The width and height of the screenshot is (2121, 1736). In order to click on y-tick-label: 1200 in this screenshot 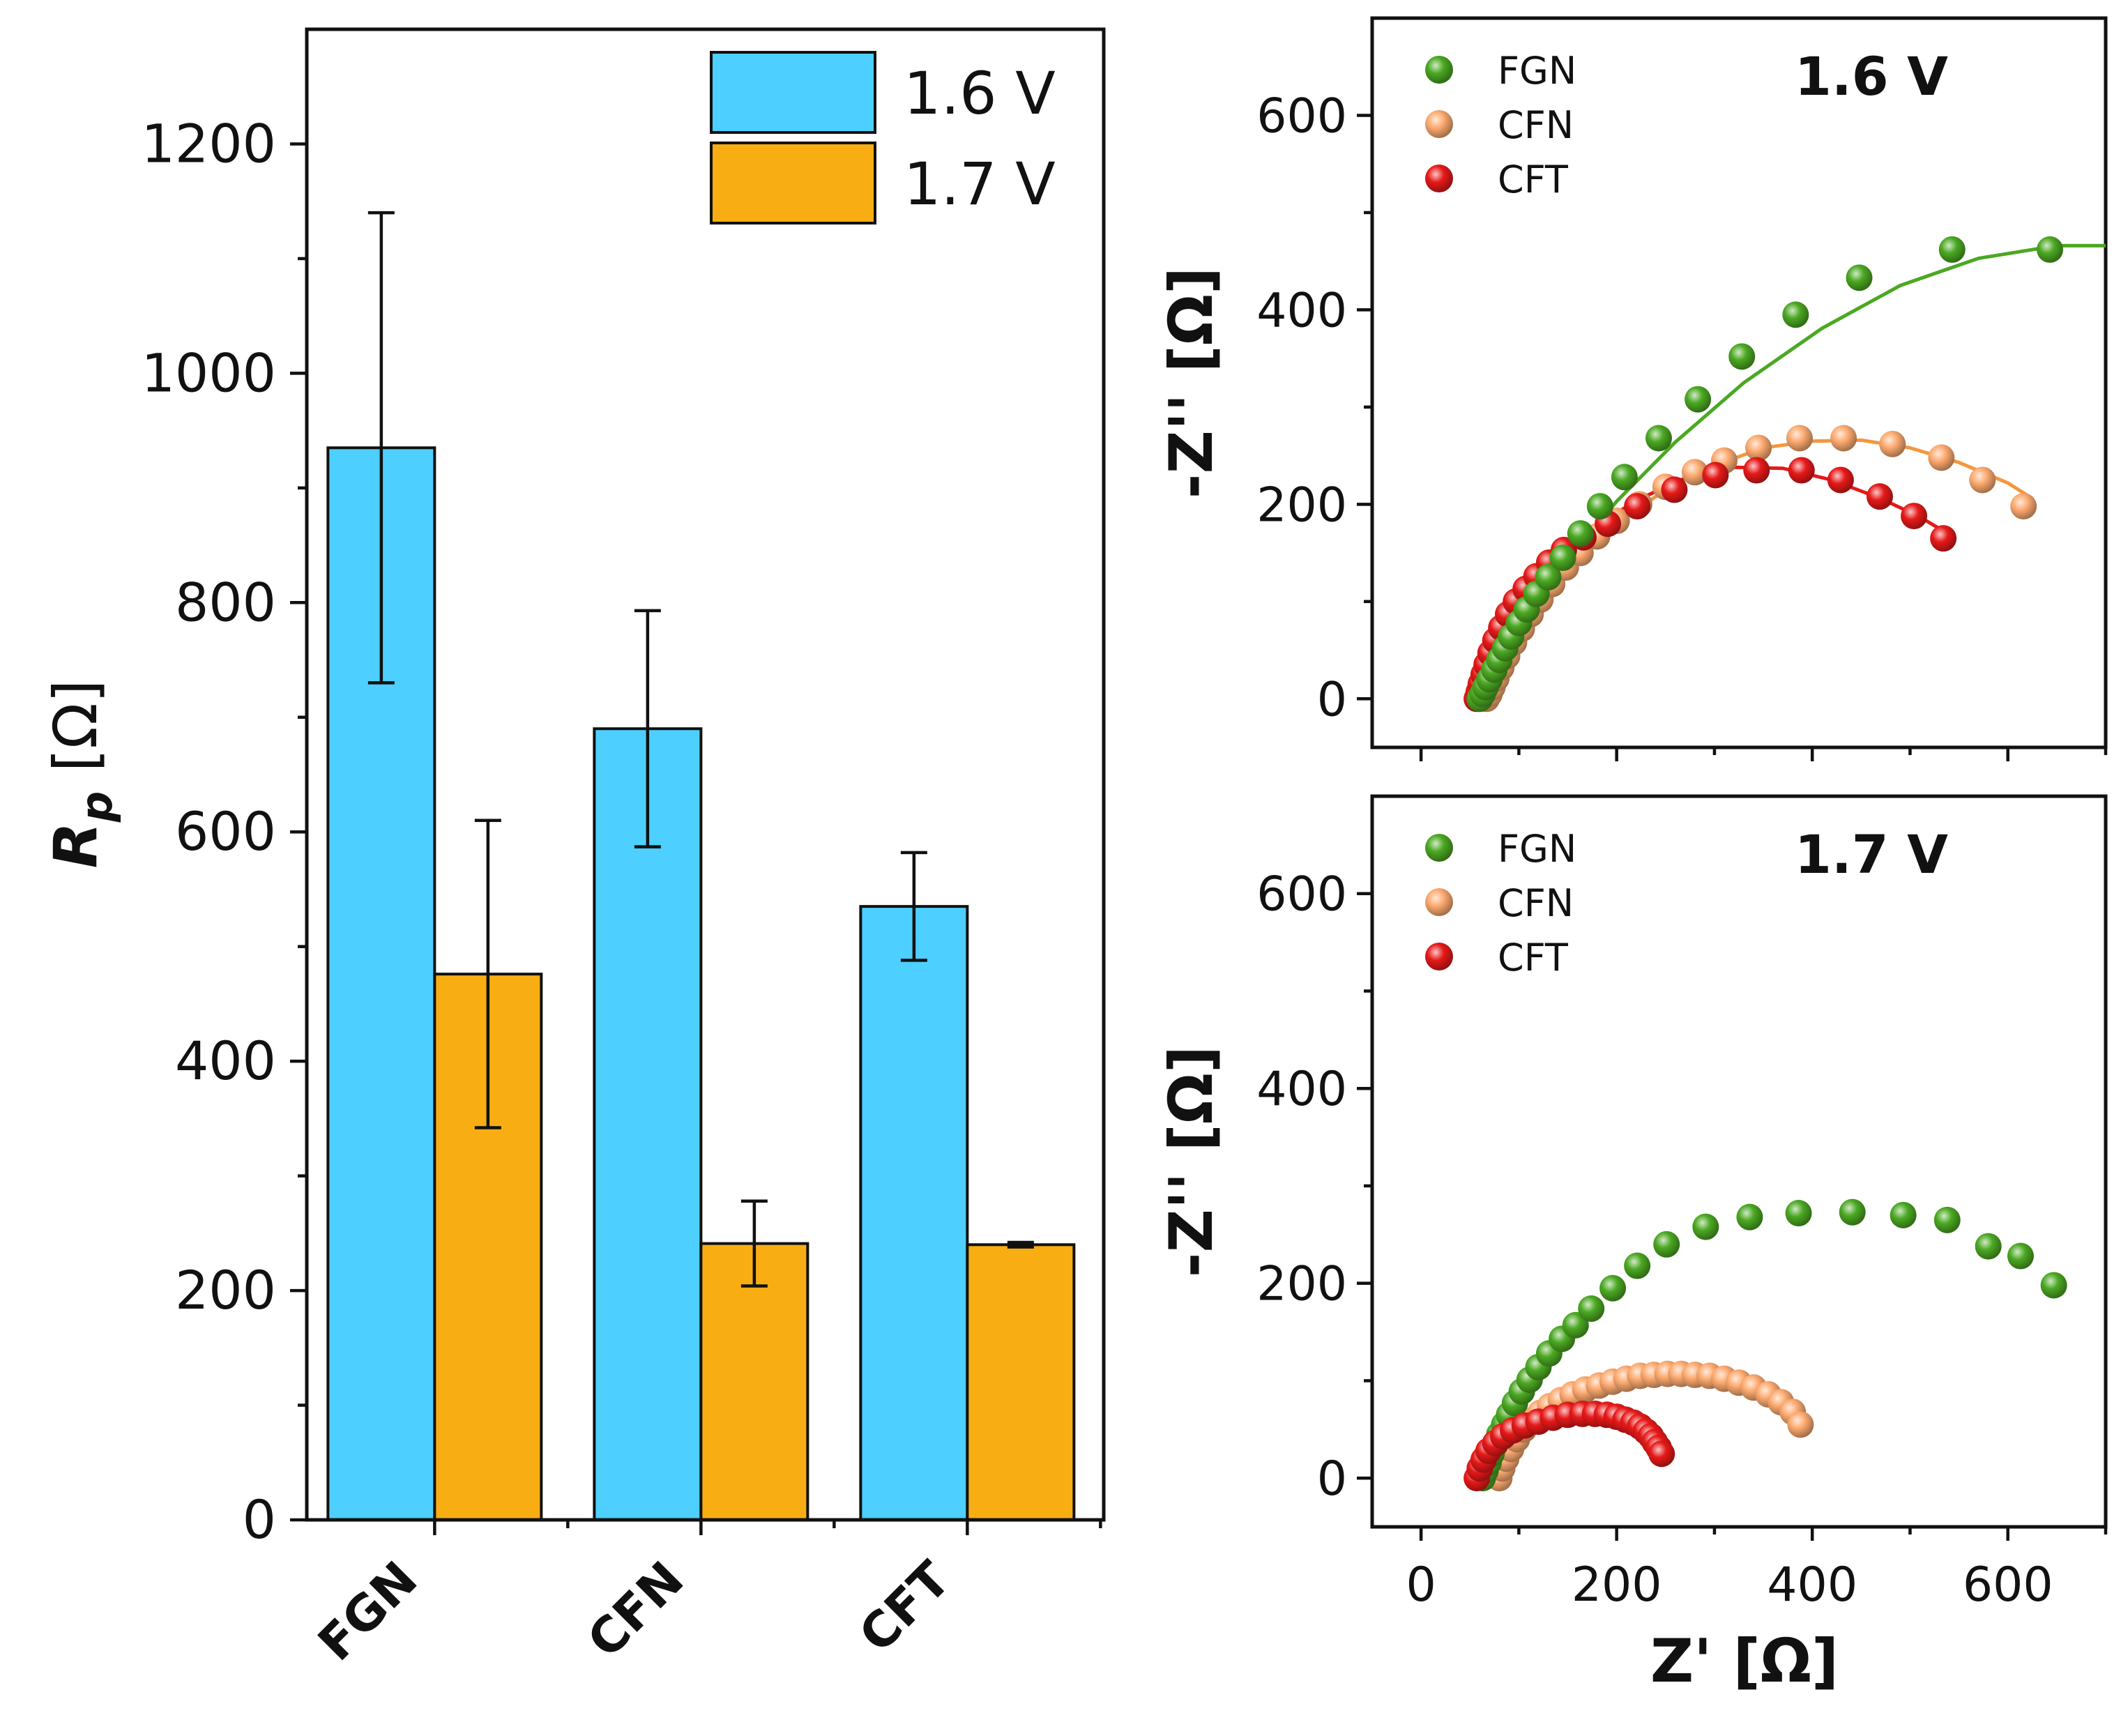, I will do `click(209, 143)`.